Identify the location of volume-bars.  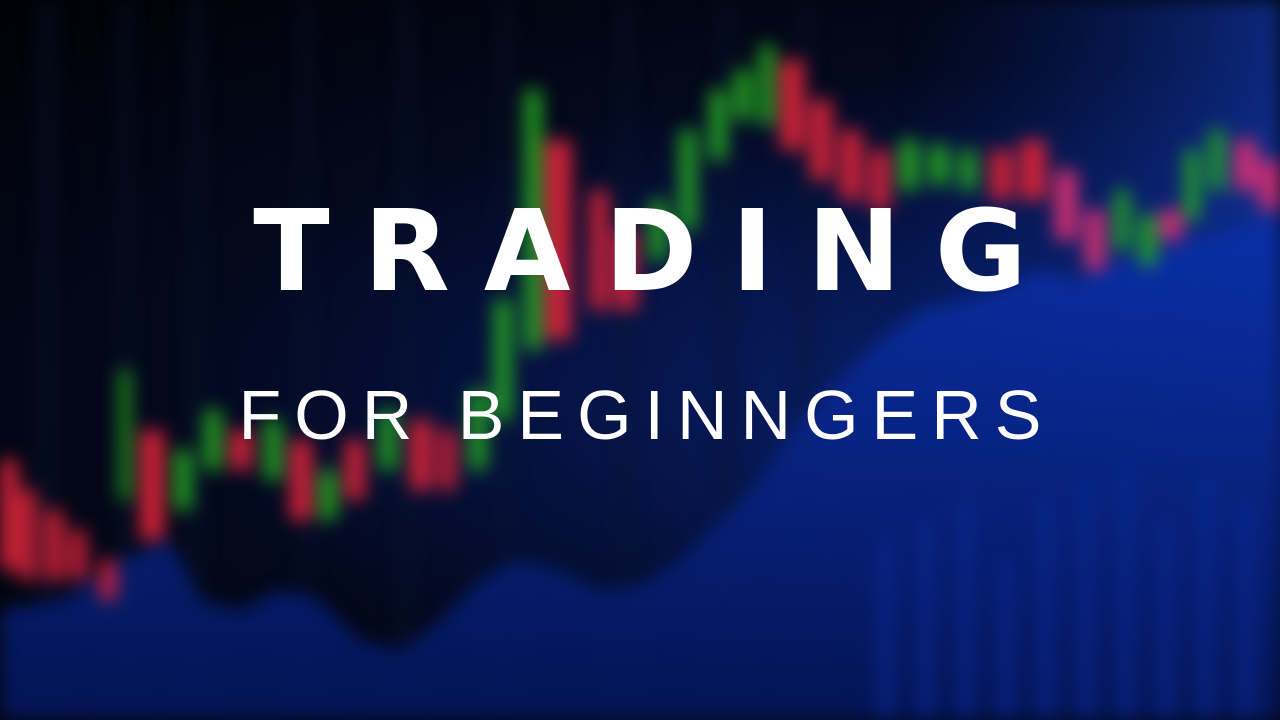
(1066, 595).